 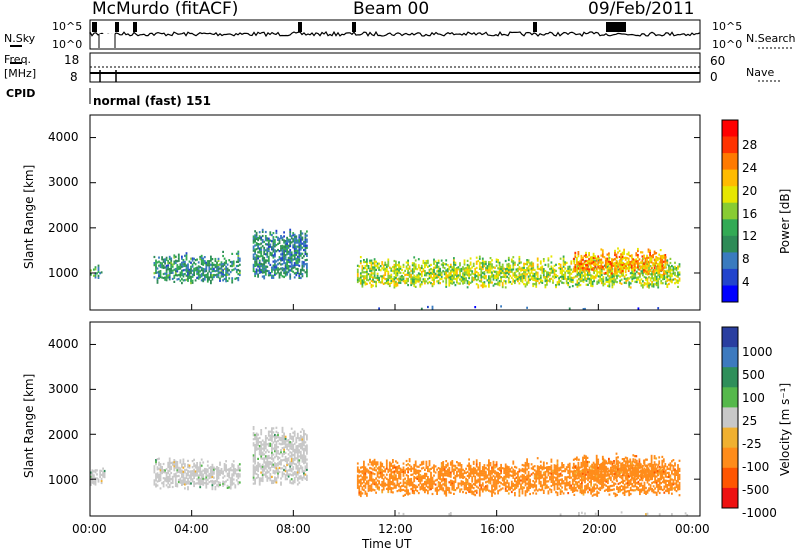 I want to click on nsky-label: N.Sky, so click(x=20, y=38).